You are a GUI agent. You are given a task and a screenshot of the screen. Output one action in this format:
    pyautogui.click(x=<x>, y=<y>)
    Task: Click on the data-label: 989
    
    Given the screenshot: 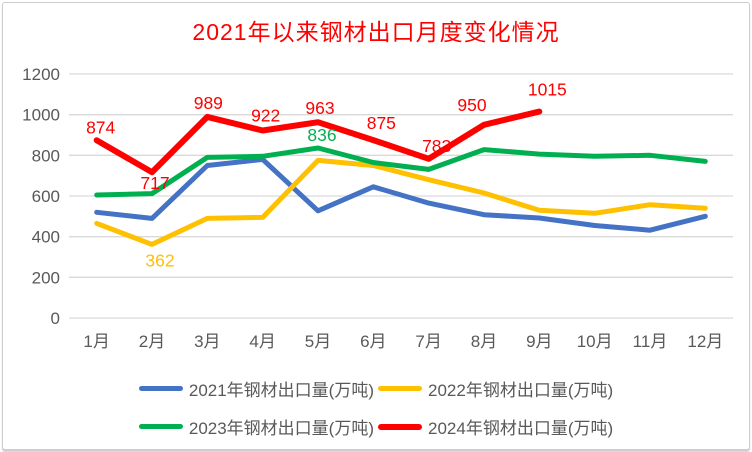 What is the action you would take?
    pyautogui.click(x=208, y=103)
    